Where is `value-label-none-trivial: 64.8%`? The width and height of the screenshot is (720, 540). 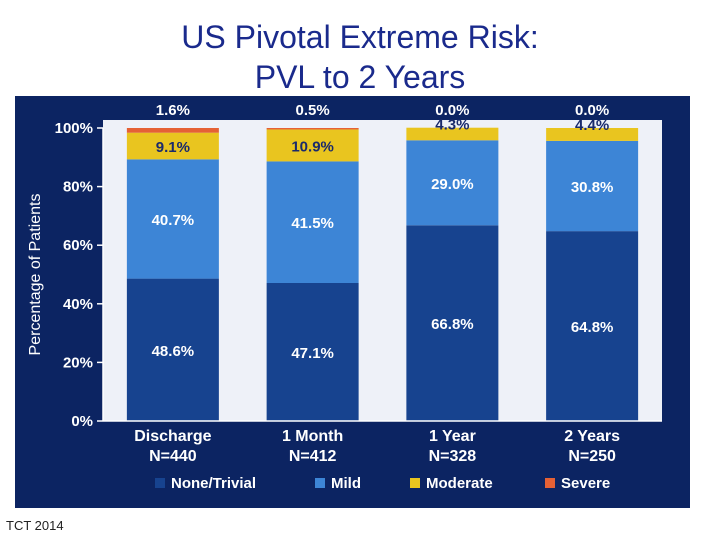 value-label-none-trivial: 64.8% is located at coordinates (592, 327).